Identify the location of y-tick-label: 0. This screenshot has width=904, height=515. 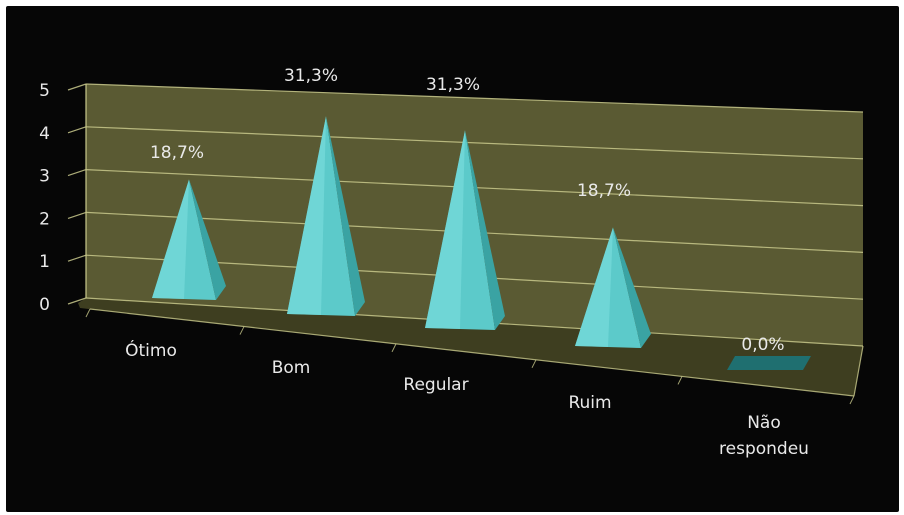
(44, 305).